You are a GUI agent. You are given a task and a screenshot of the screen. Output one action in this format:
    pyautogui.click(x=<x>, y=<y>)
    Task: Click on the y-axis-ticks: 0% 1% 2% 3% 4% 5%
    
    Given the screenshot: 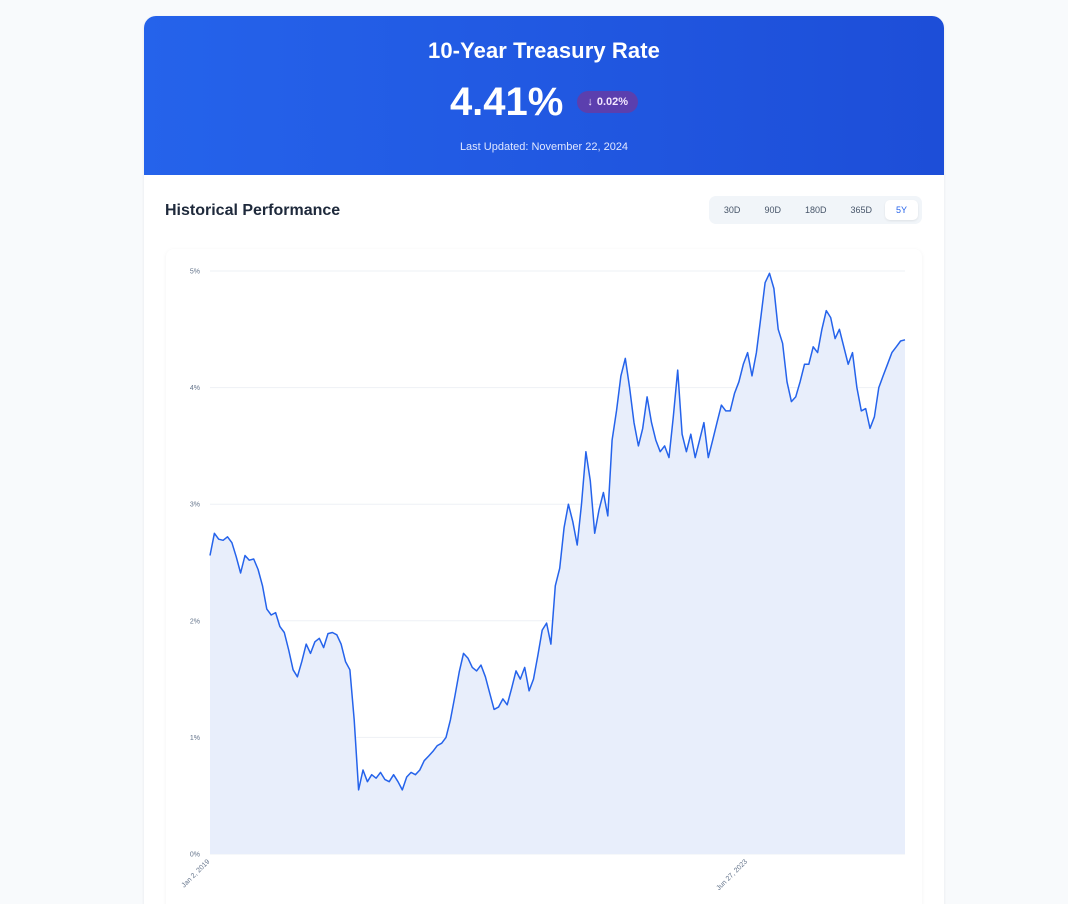 What is the action you would take?
    pyautogui.click(x=195, y=564)
    